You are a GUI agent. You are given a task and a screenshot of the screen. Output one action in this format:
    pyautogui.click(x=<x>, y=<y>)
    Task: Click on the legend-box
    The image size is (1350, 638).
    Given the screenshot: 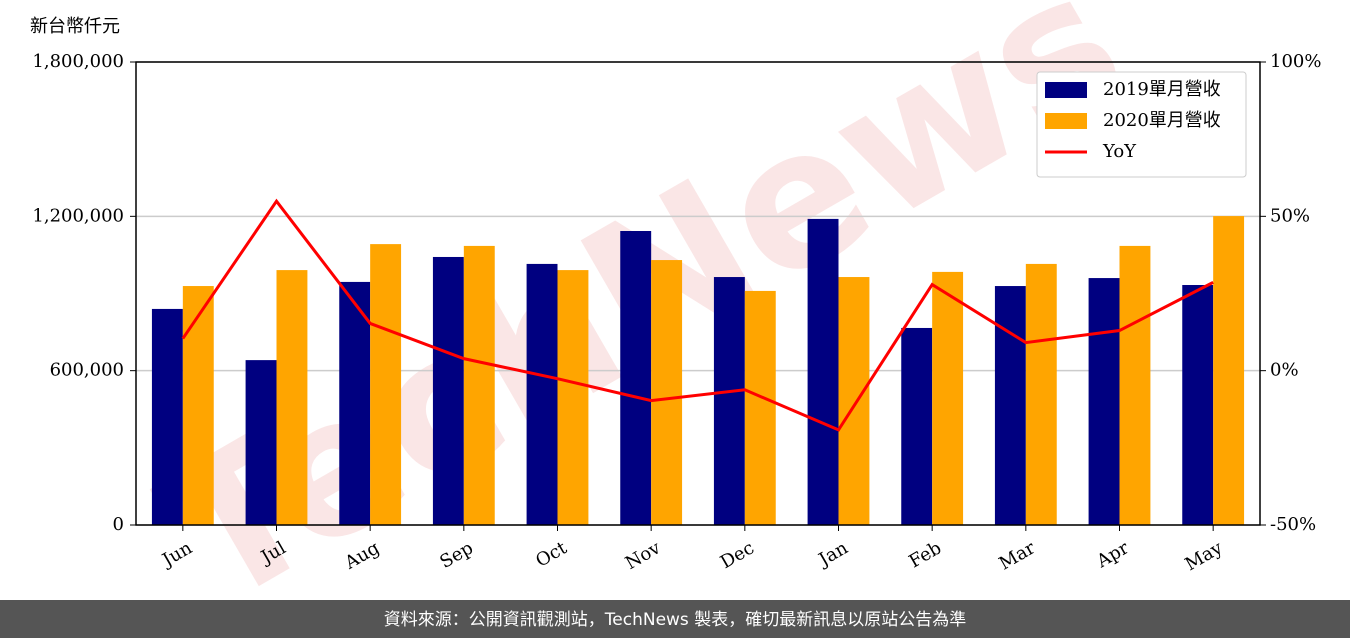 What is the action you would take?
    pyautogui.click(x=1141, y=124)
    